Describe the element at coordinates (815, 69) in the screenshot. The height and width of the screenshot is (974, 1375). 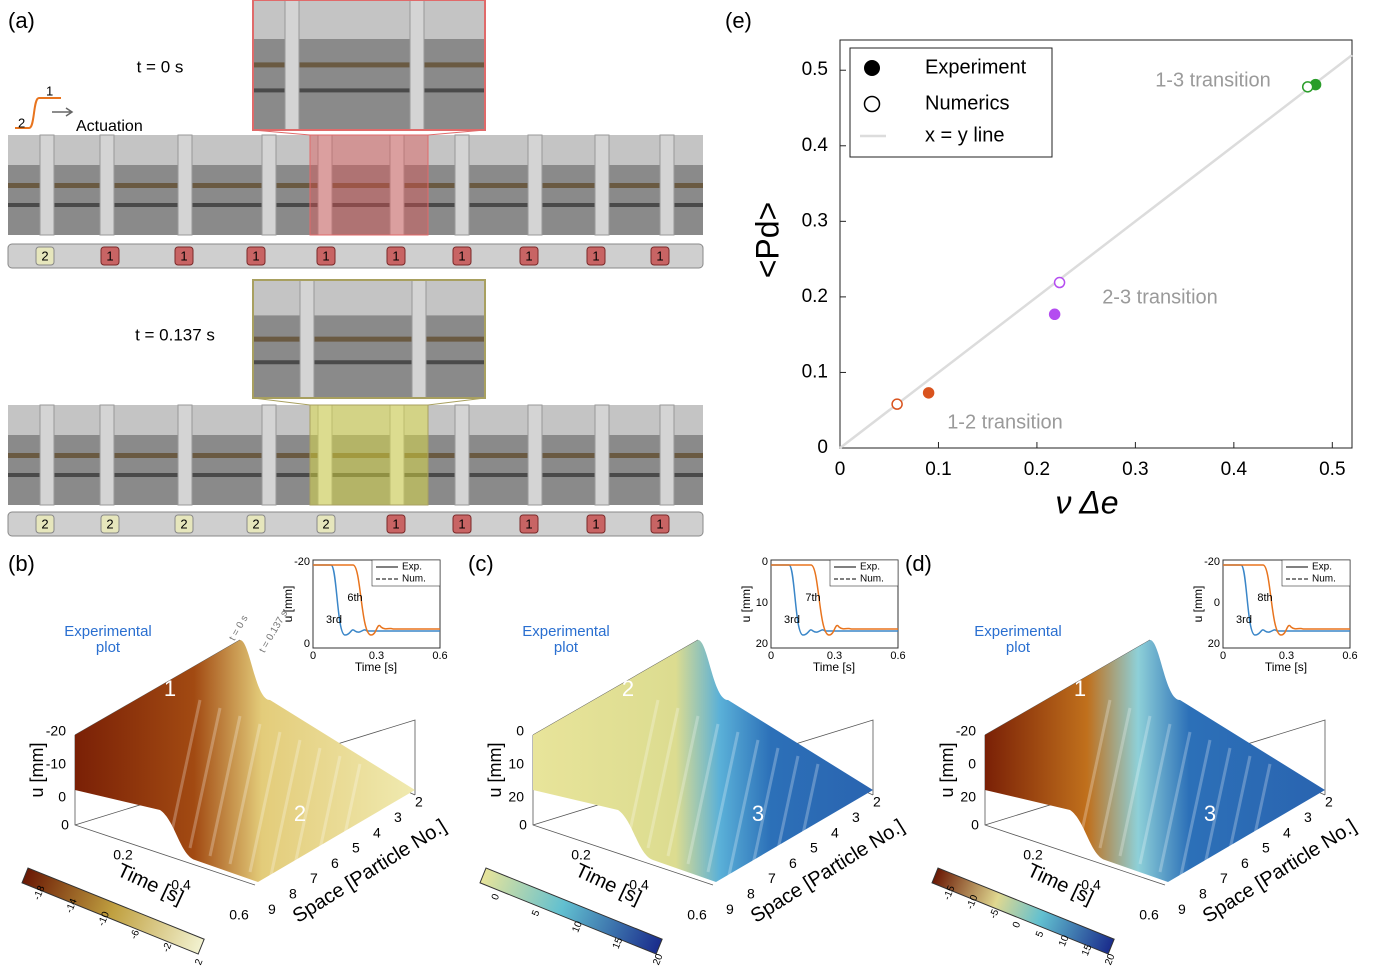
I see `y-tick-label: 0.5` at that location.